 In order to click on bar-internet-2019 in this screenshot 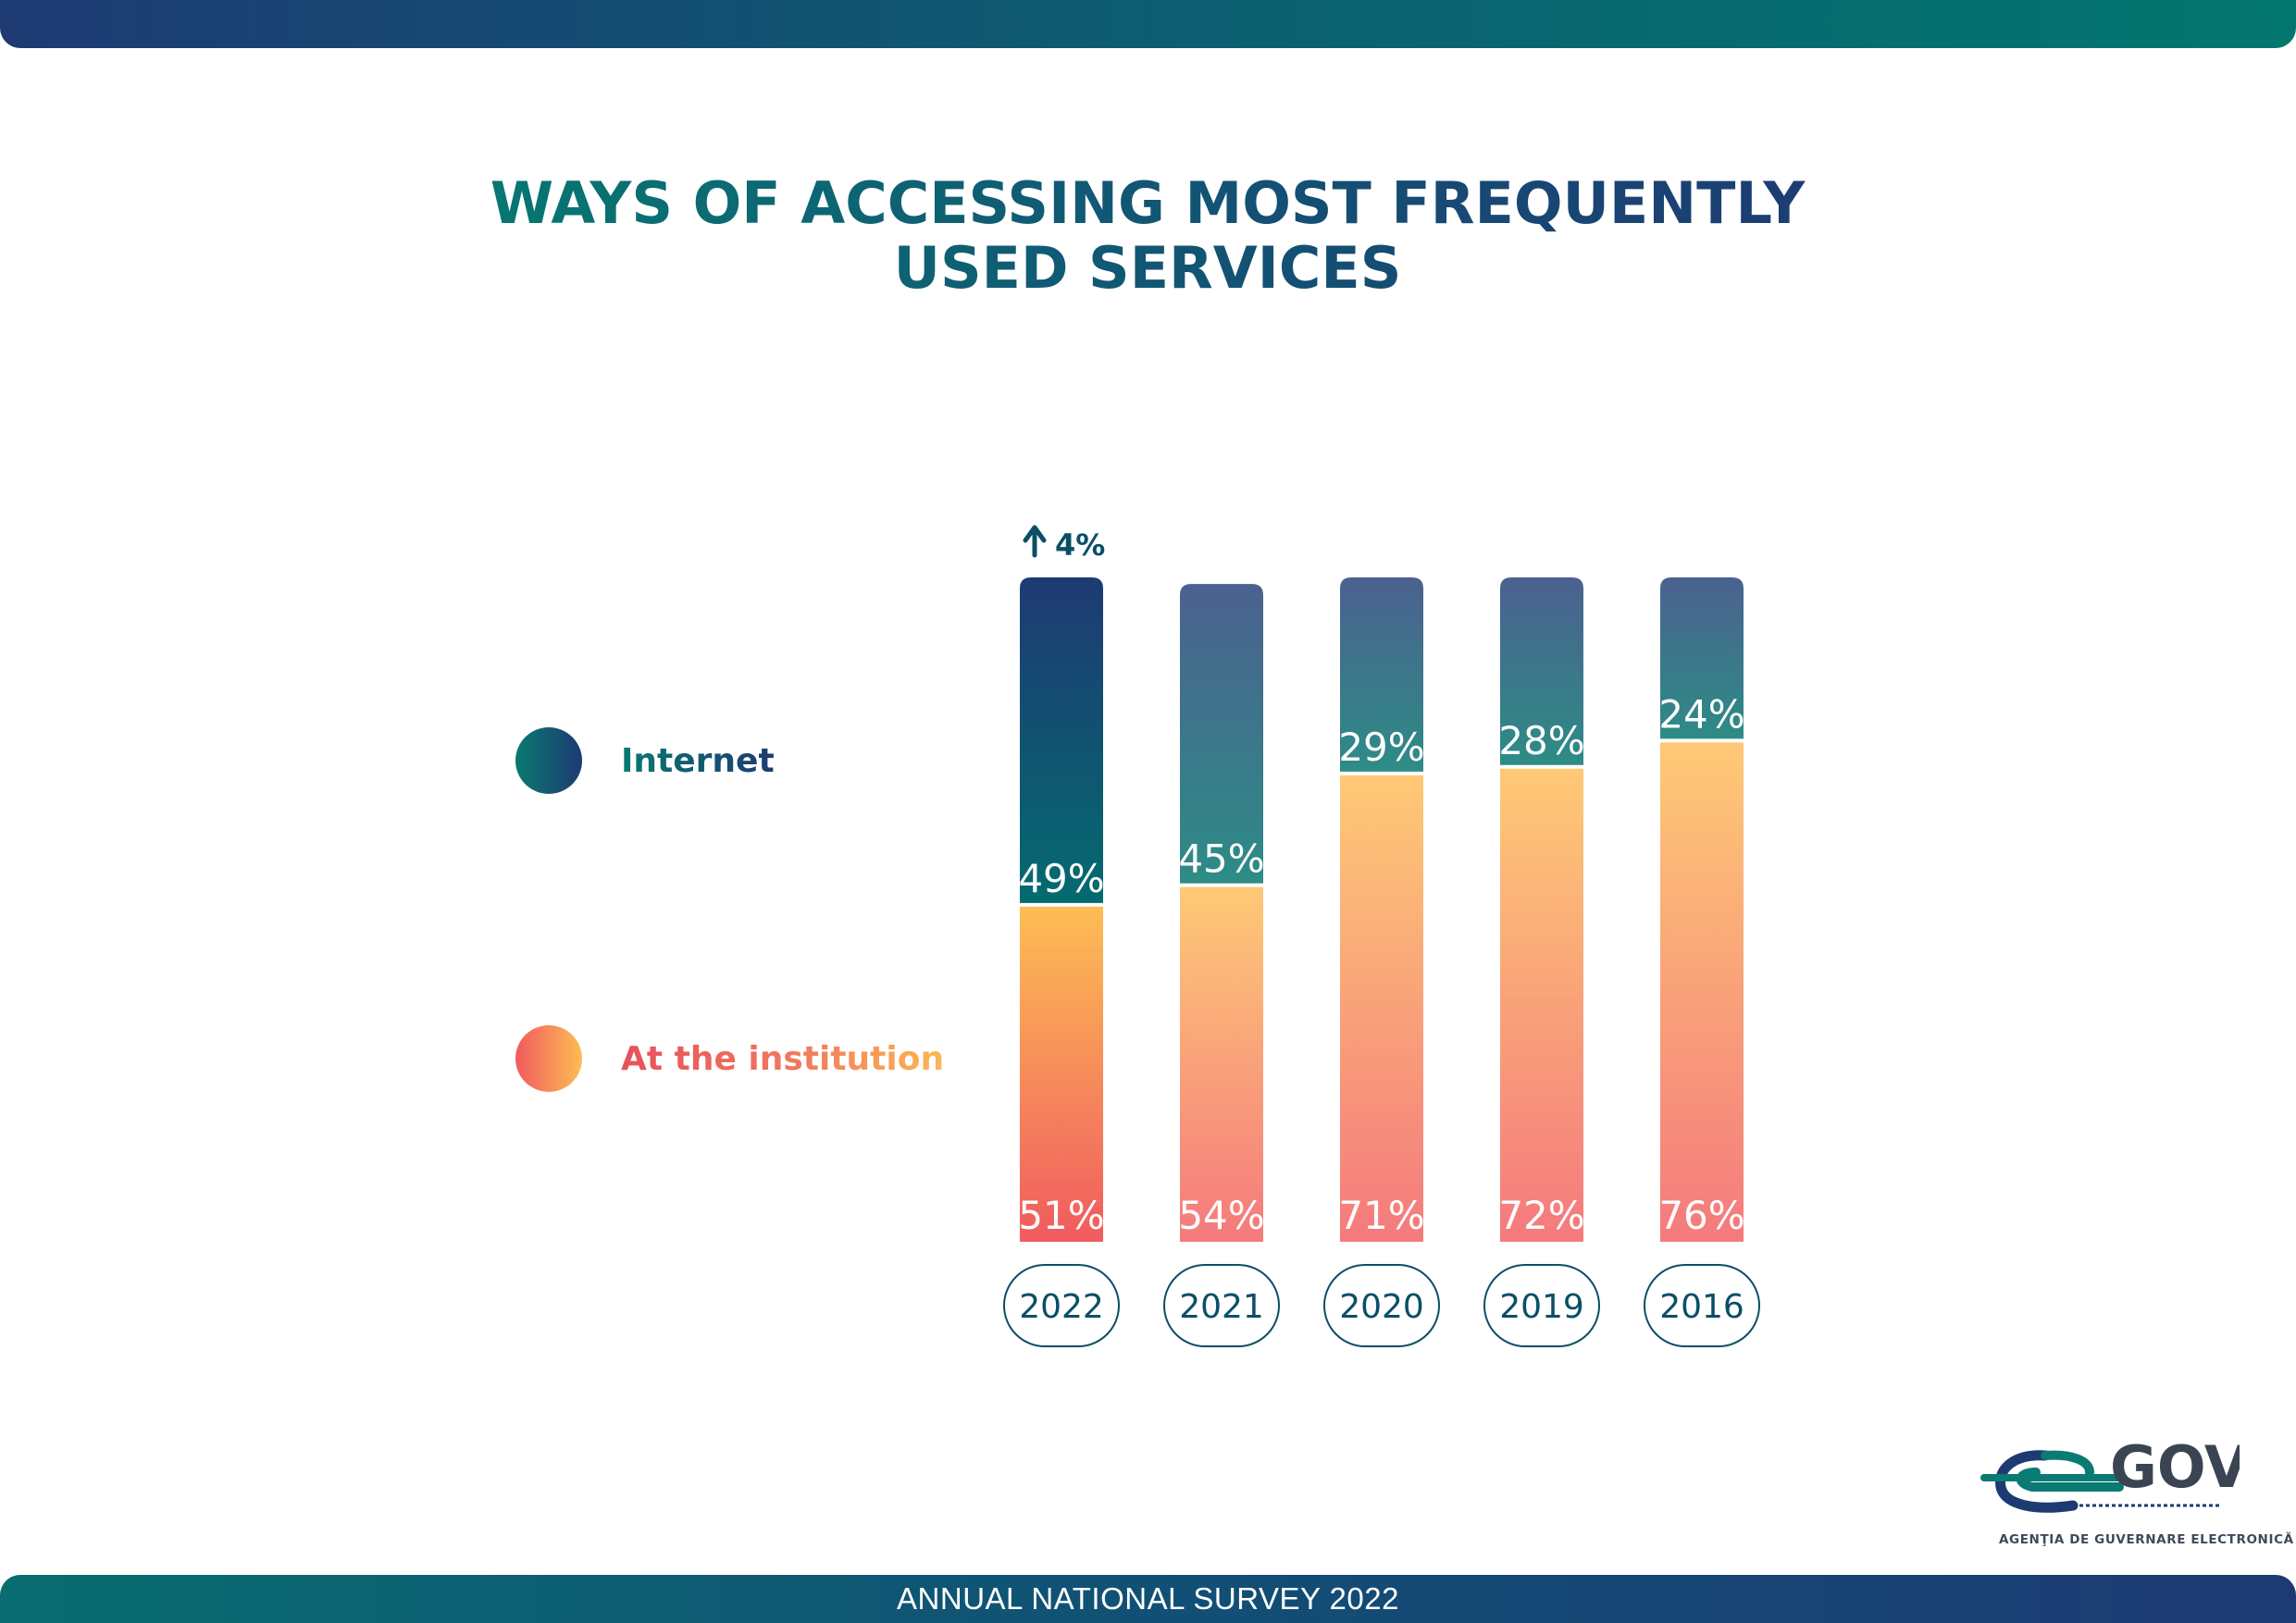, I will do `click(1542, 671)`.